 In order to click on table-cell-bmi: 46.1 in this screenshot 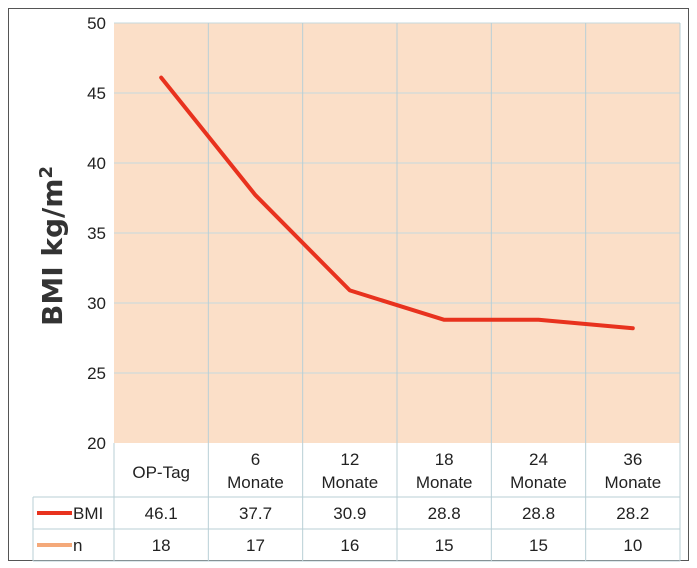, I will do `click(161, 513)`.